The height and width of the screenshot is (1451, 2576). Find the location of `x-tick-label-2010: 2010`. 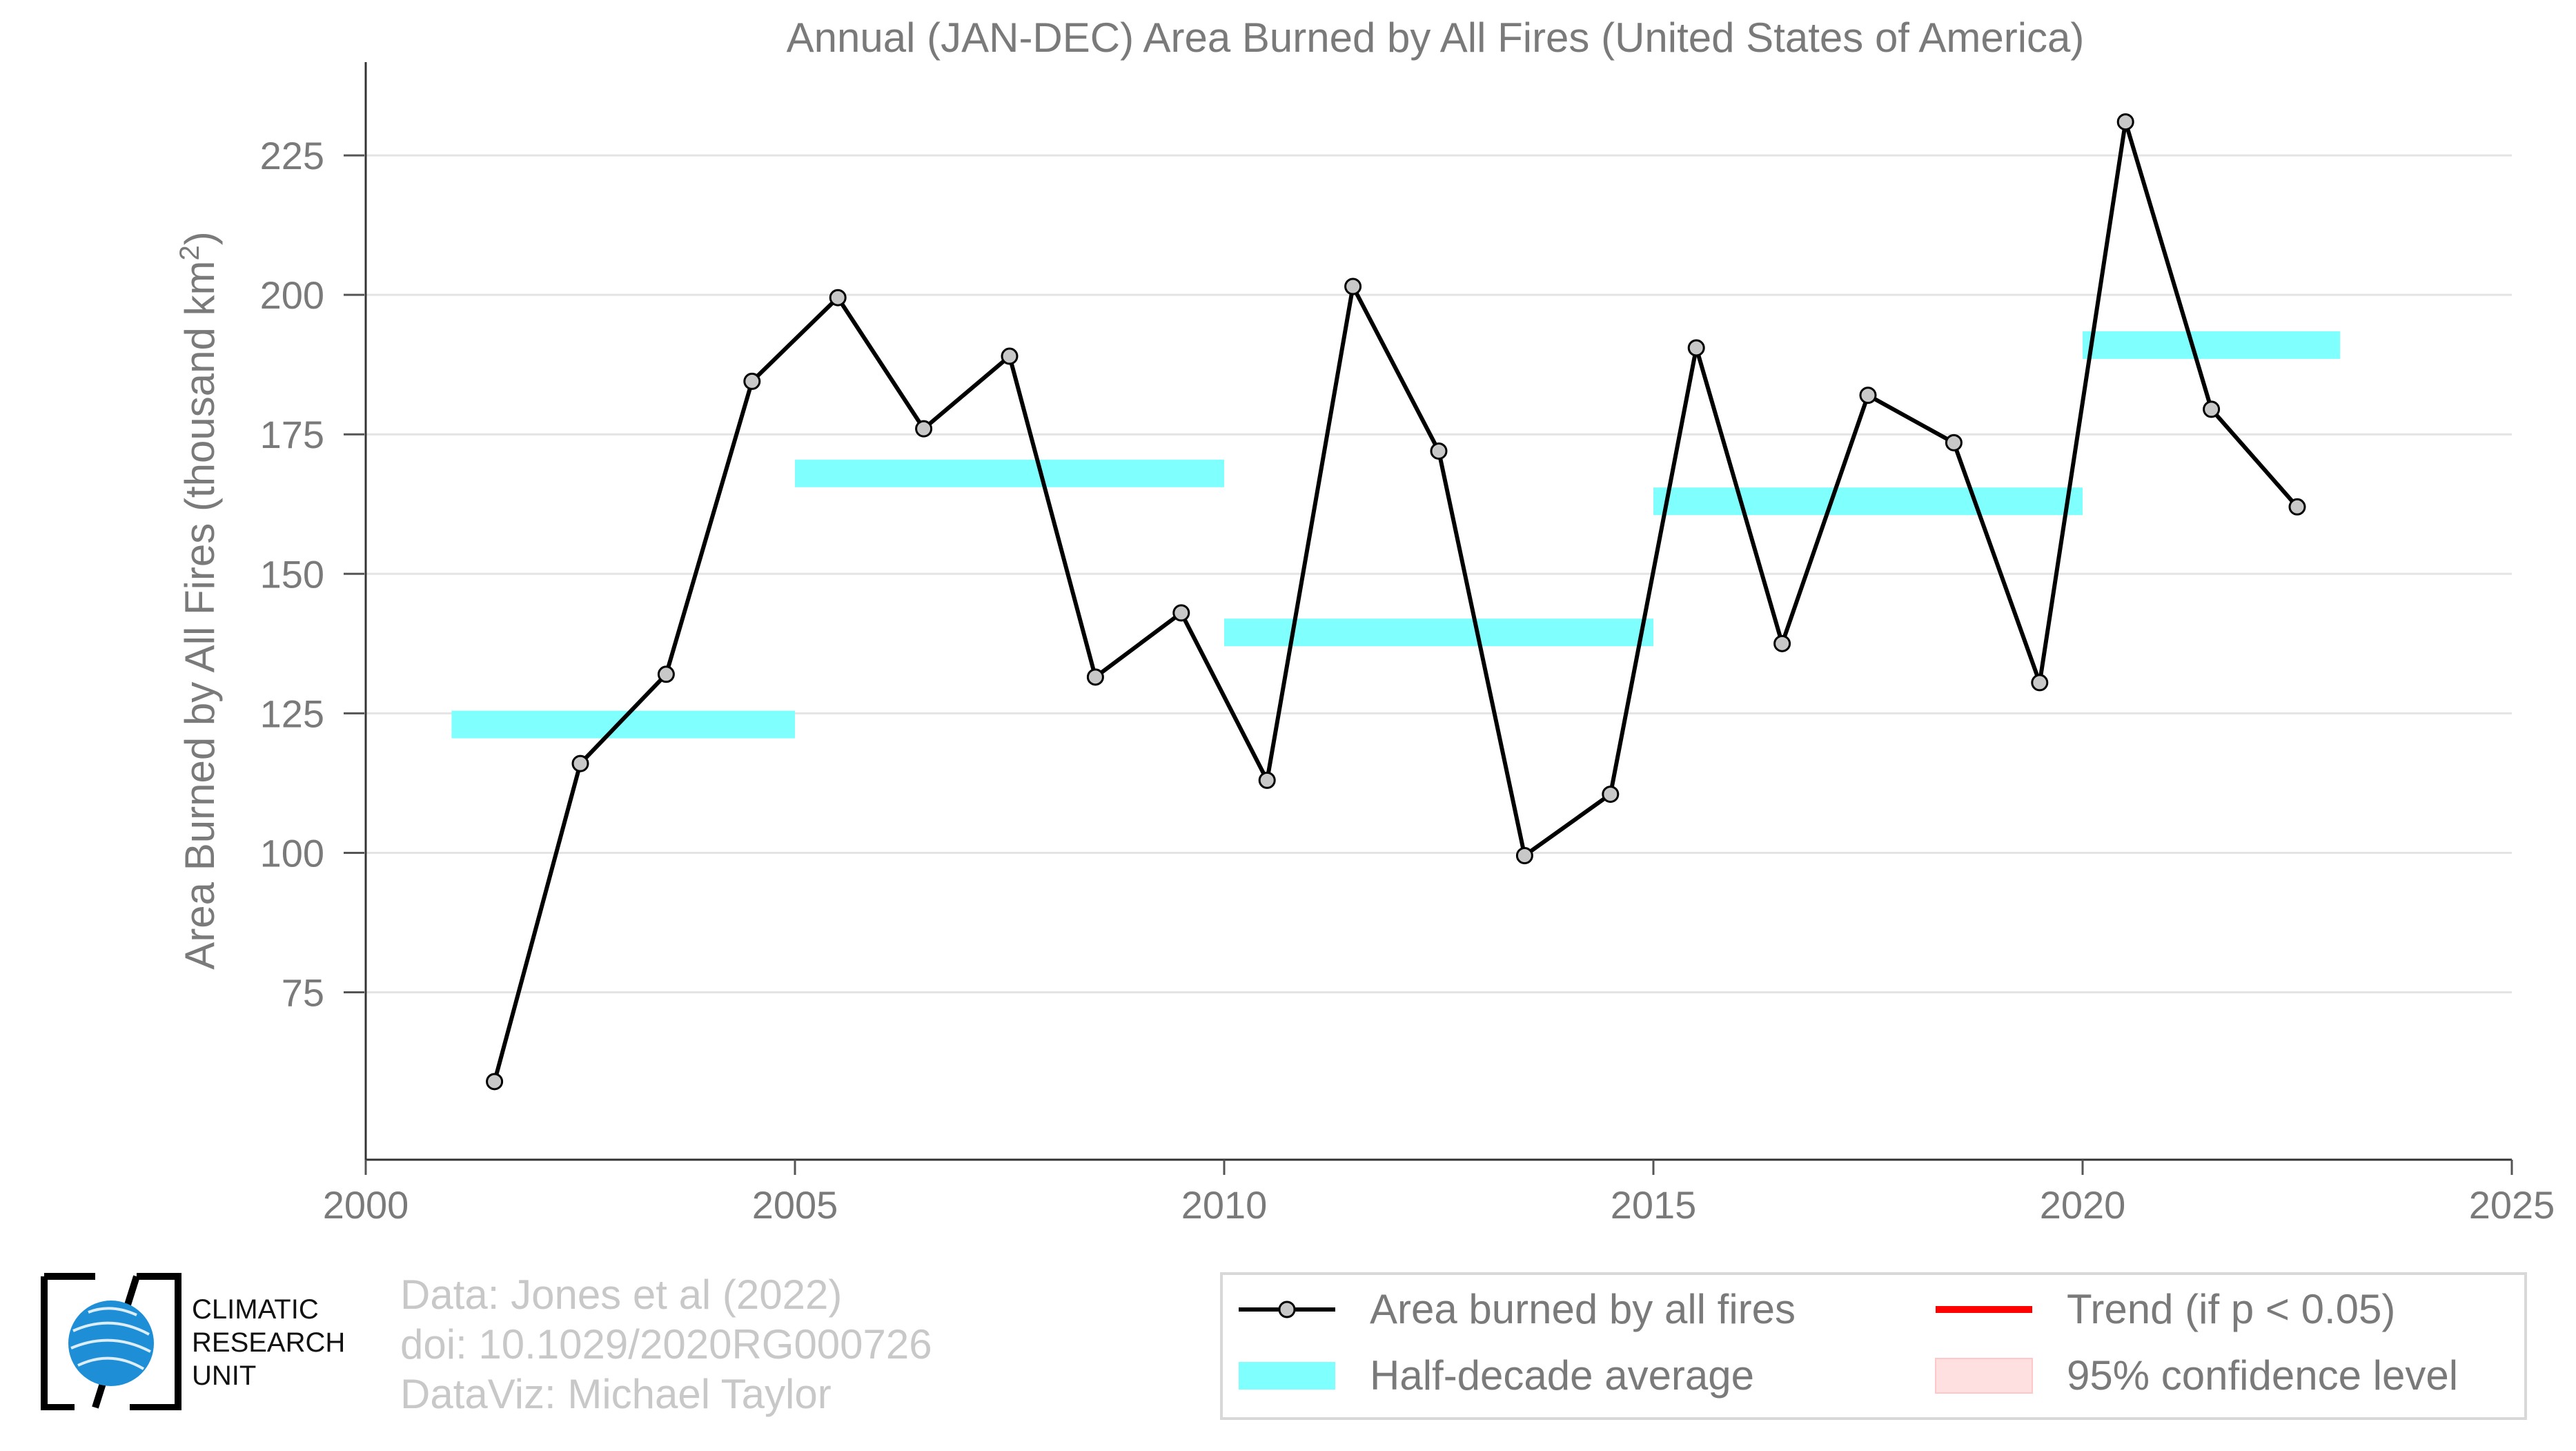

x-tick-label-2010: 2010 is located at coordinates (1224, 1205).